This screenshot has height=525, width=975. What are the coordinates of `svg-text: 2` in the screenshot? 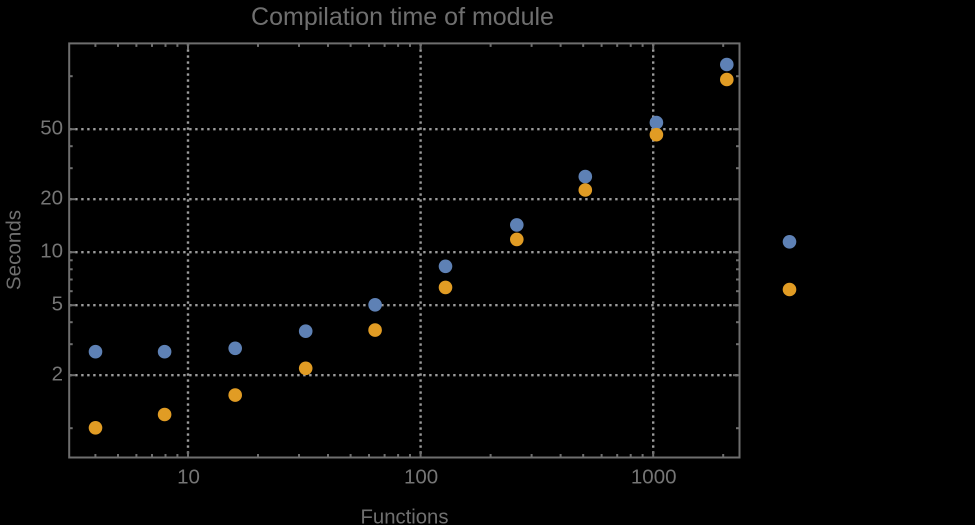 It's located at (57, 373).